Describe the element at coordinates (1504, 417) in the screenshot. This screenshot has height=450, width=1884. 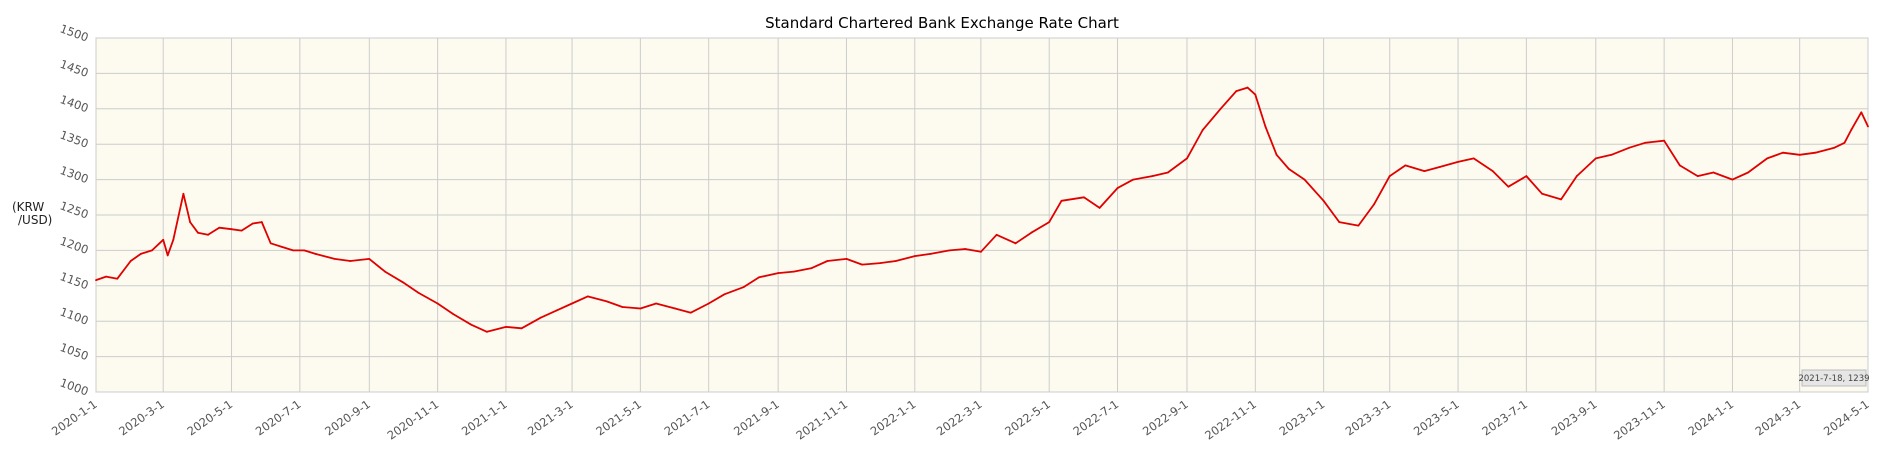
I see `x-tick-label: 2023-7-1` at that location.